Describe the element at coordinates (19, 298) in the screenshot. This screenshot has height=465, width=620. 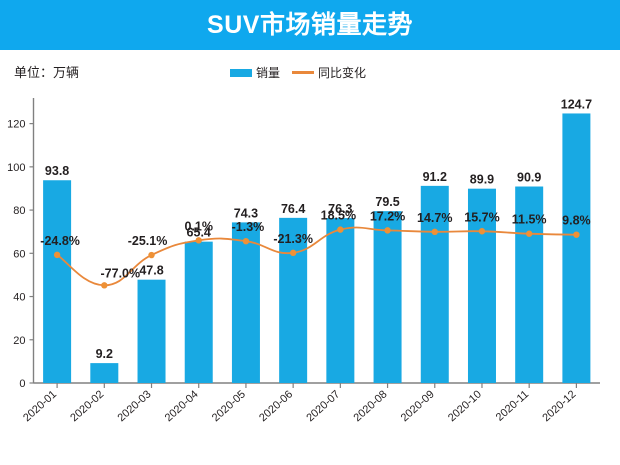
I see `y-tick-label: 40` at that location.